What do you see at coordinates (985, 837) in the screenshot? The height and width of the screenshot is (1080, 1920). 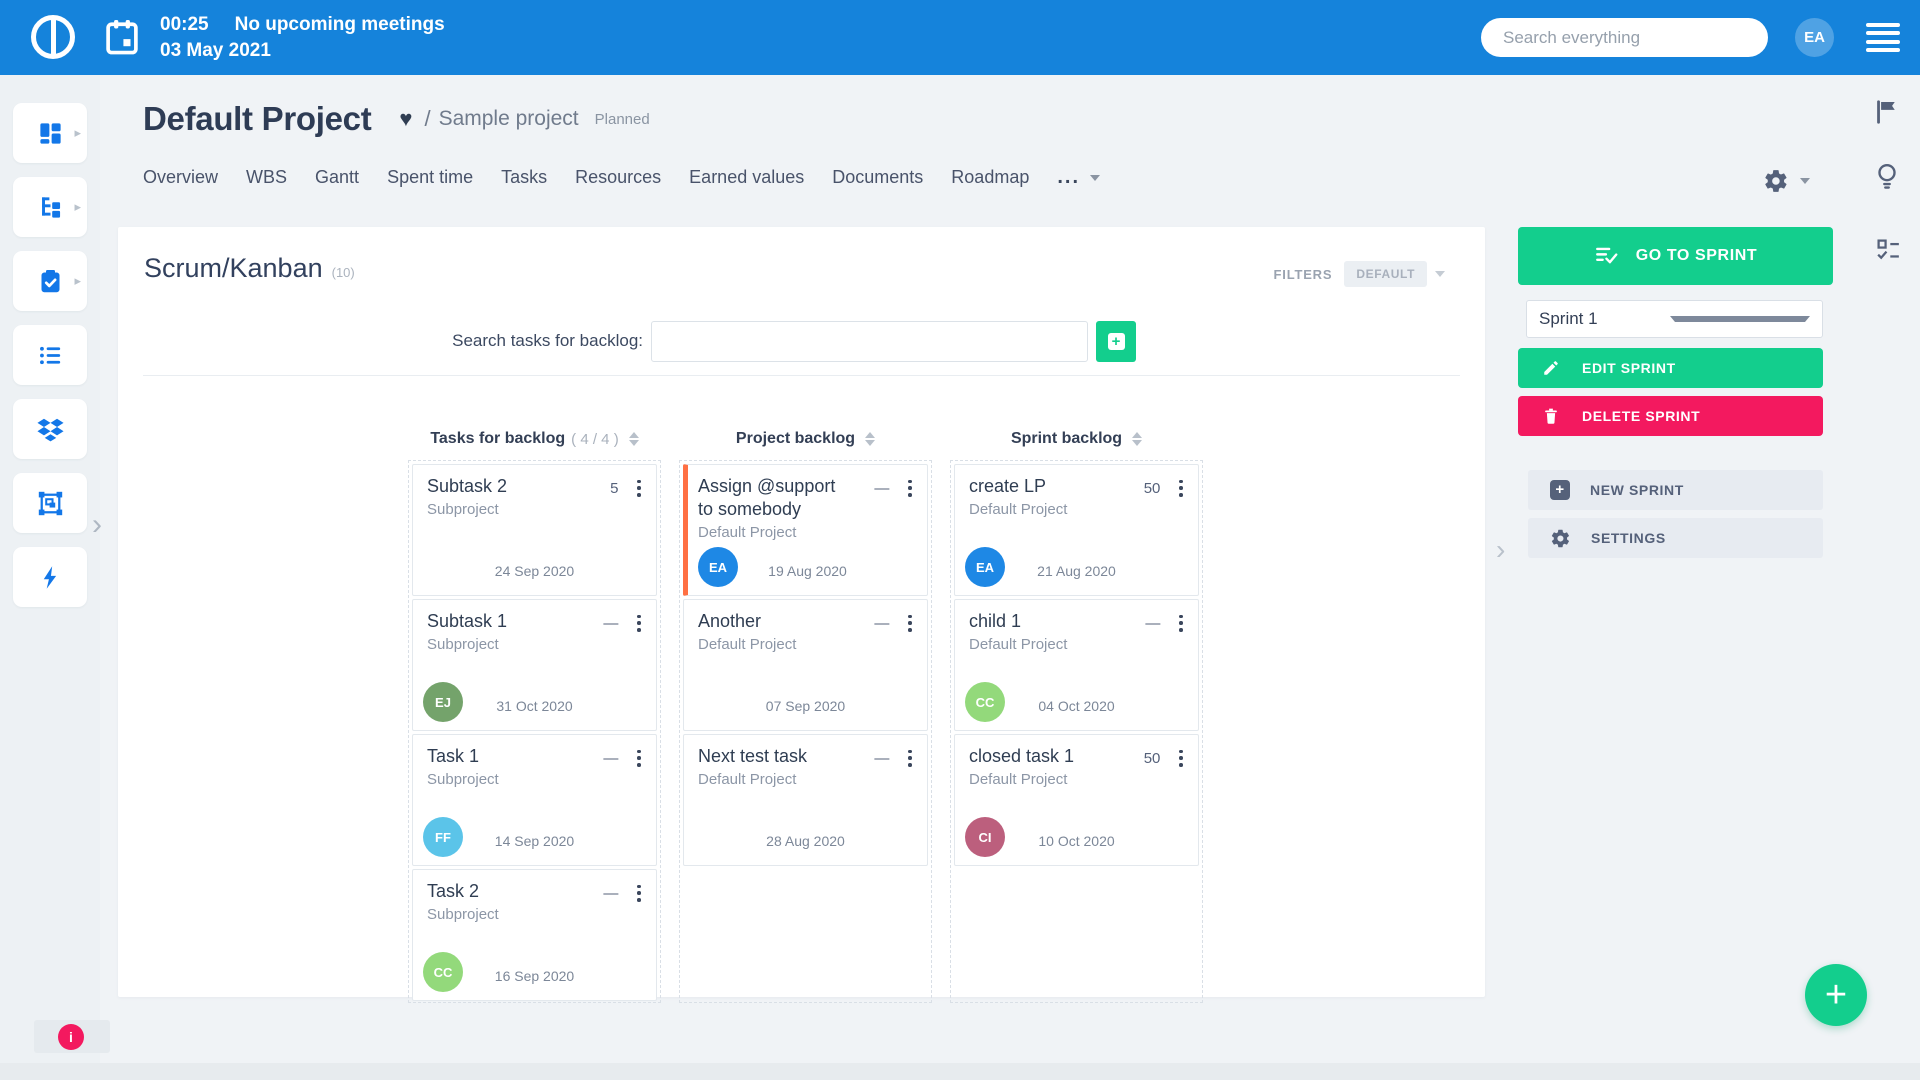 I see `assignee-avatar: CI` at bounding box center [985, 837].